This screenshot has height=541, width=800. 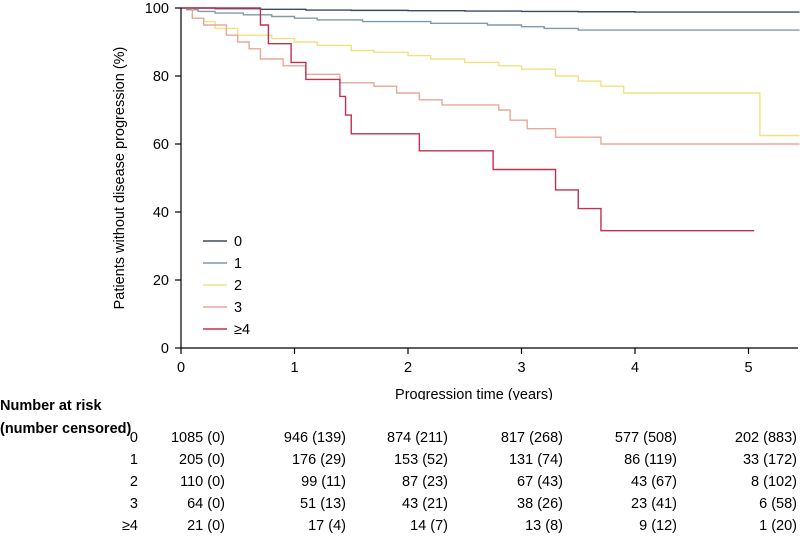 I want to click on risk-cell: 33 (172), so click(x=769, y=460).